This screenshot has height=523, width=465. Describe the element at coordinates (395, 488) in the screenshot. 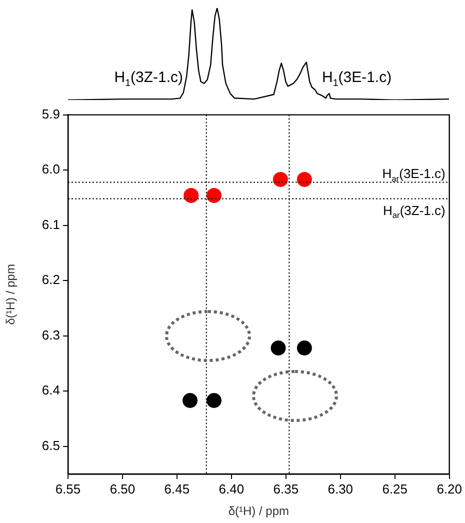

I see `x-tick-label: 6.25` at that location.